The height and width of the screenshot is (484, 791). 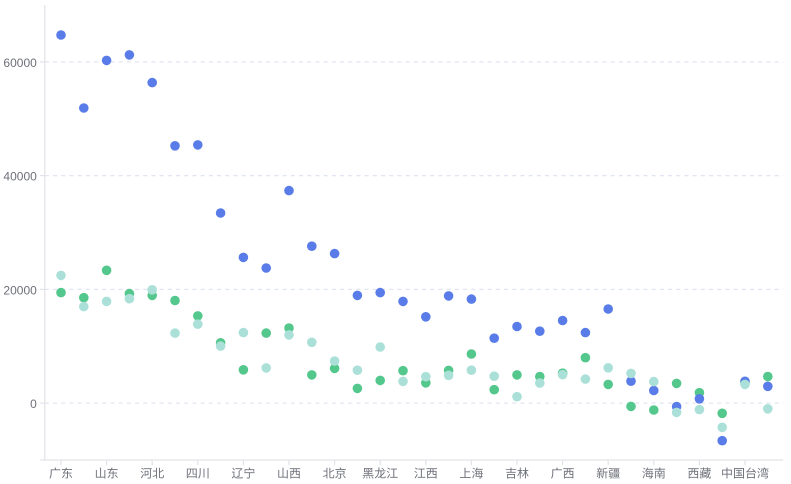 I want to click on svg-text: 20000, so click(x=20, y=291).